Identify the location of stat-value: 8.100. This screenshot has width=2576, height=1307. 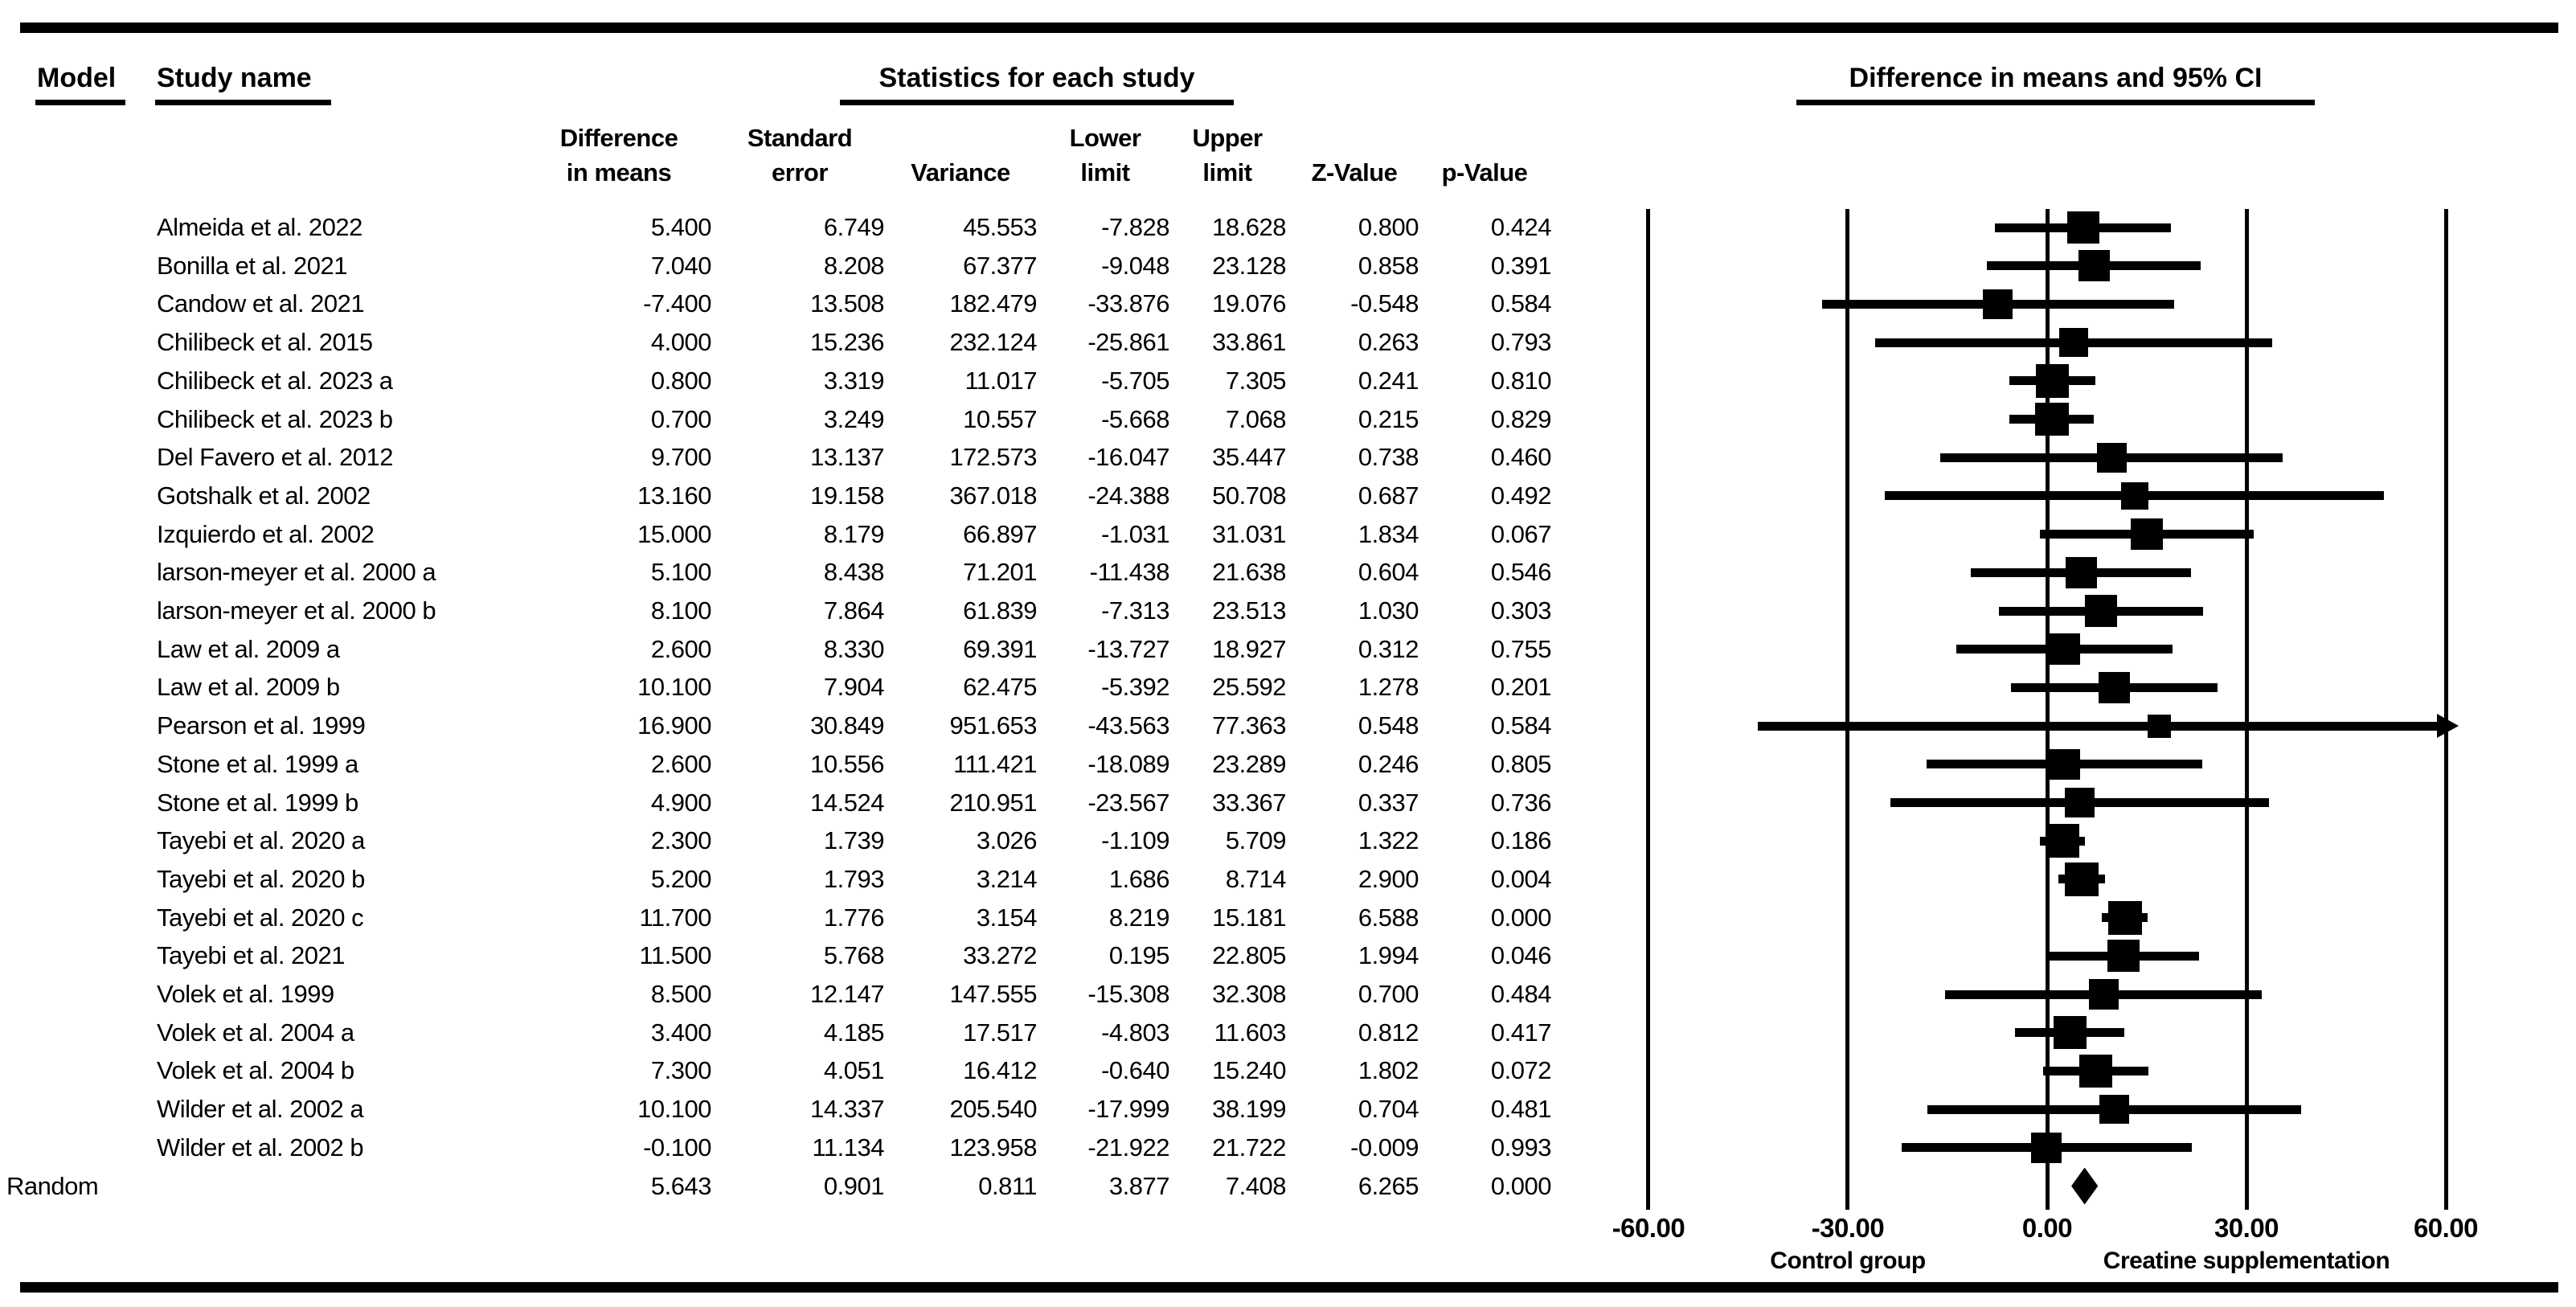
(681, 610).